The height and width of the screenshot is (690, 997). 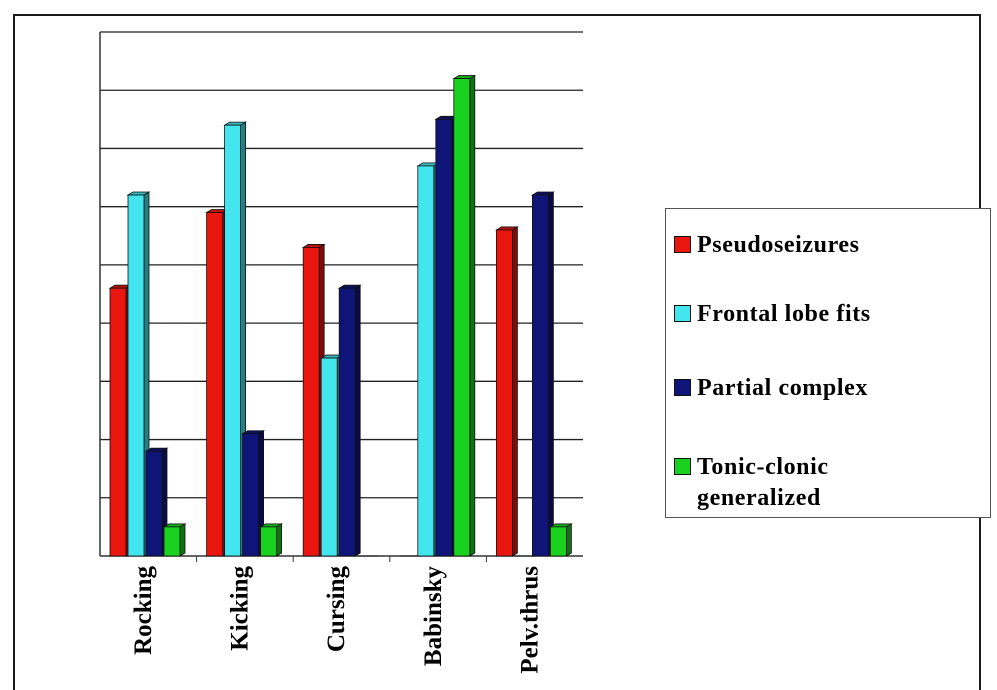 I want to click on legend-item-partial-complex: Partial complex, so click(x=771, y=388).